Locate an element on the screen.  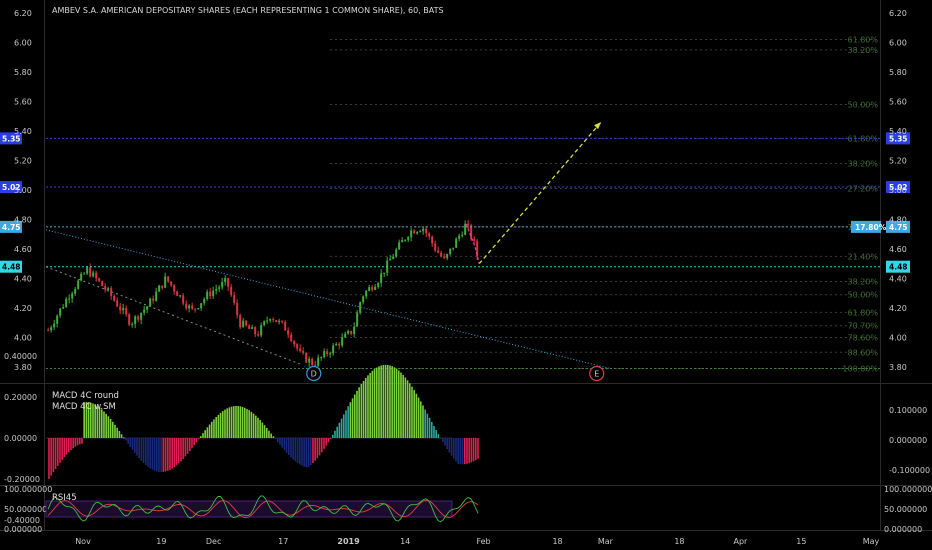
time-axis: Nov 19 Dec 17 2019 14 Feb 18 Mar 18 Apr 15 May is located at coordinates (477, 541).